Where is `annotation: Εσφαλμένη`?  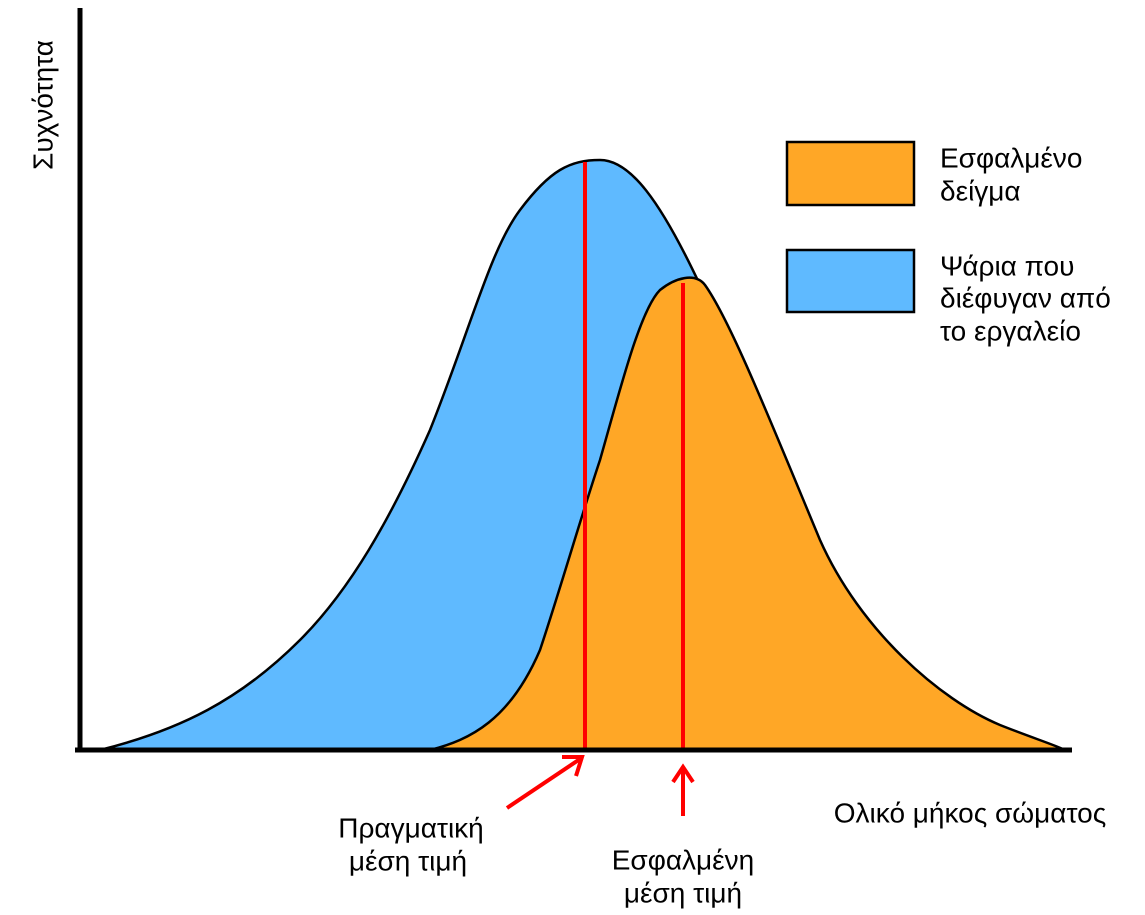
annotation: Εσφαλμένη is located at coordinates (683, 859).